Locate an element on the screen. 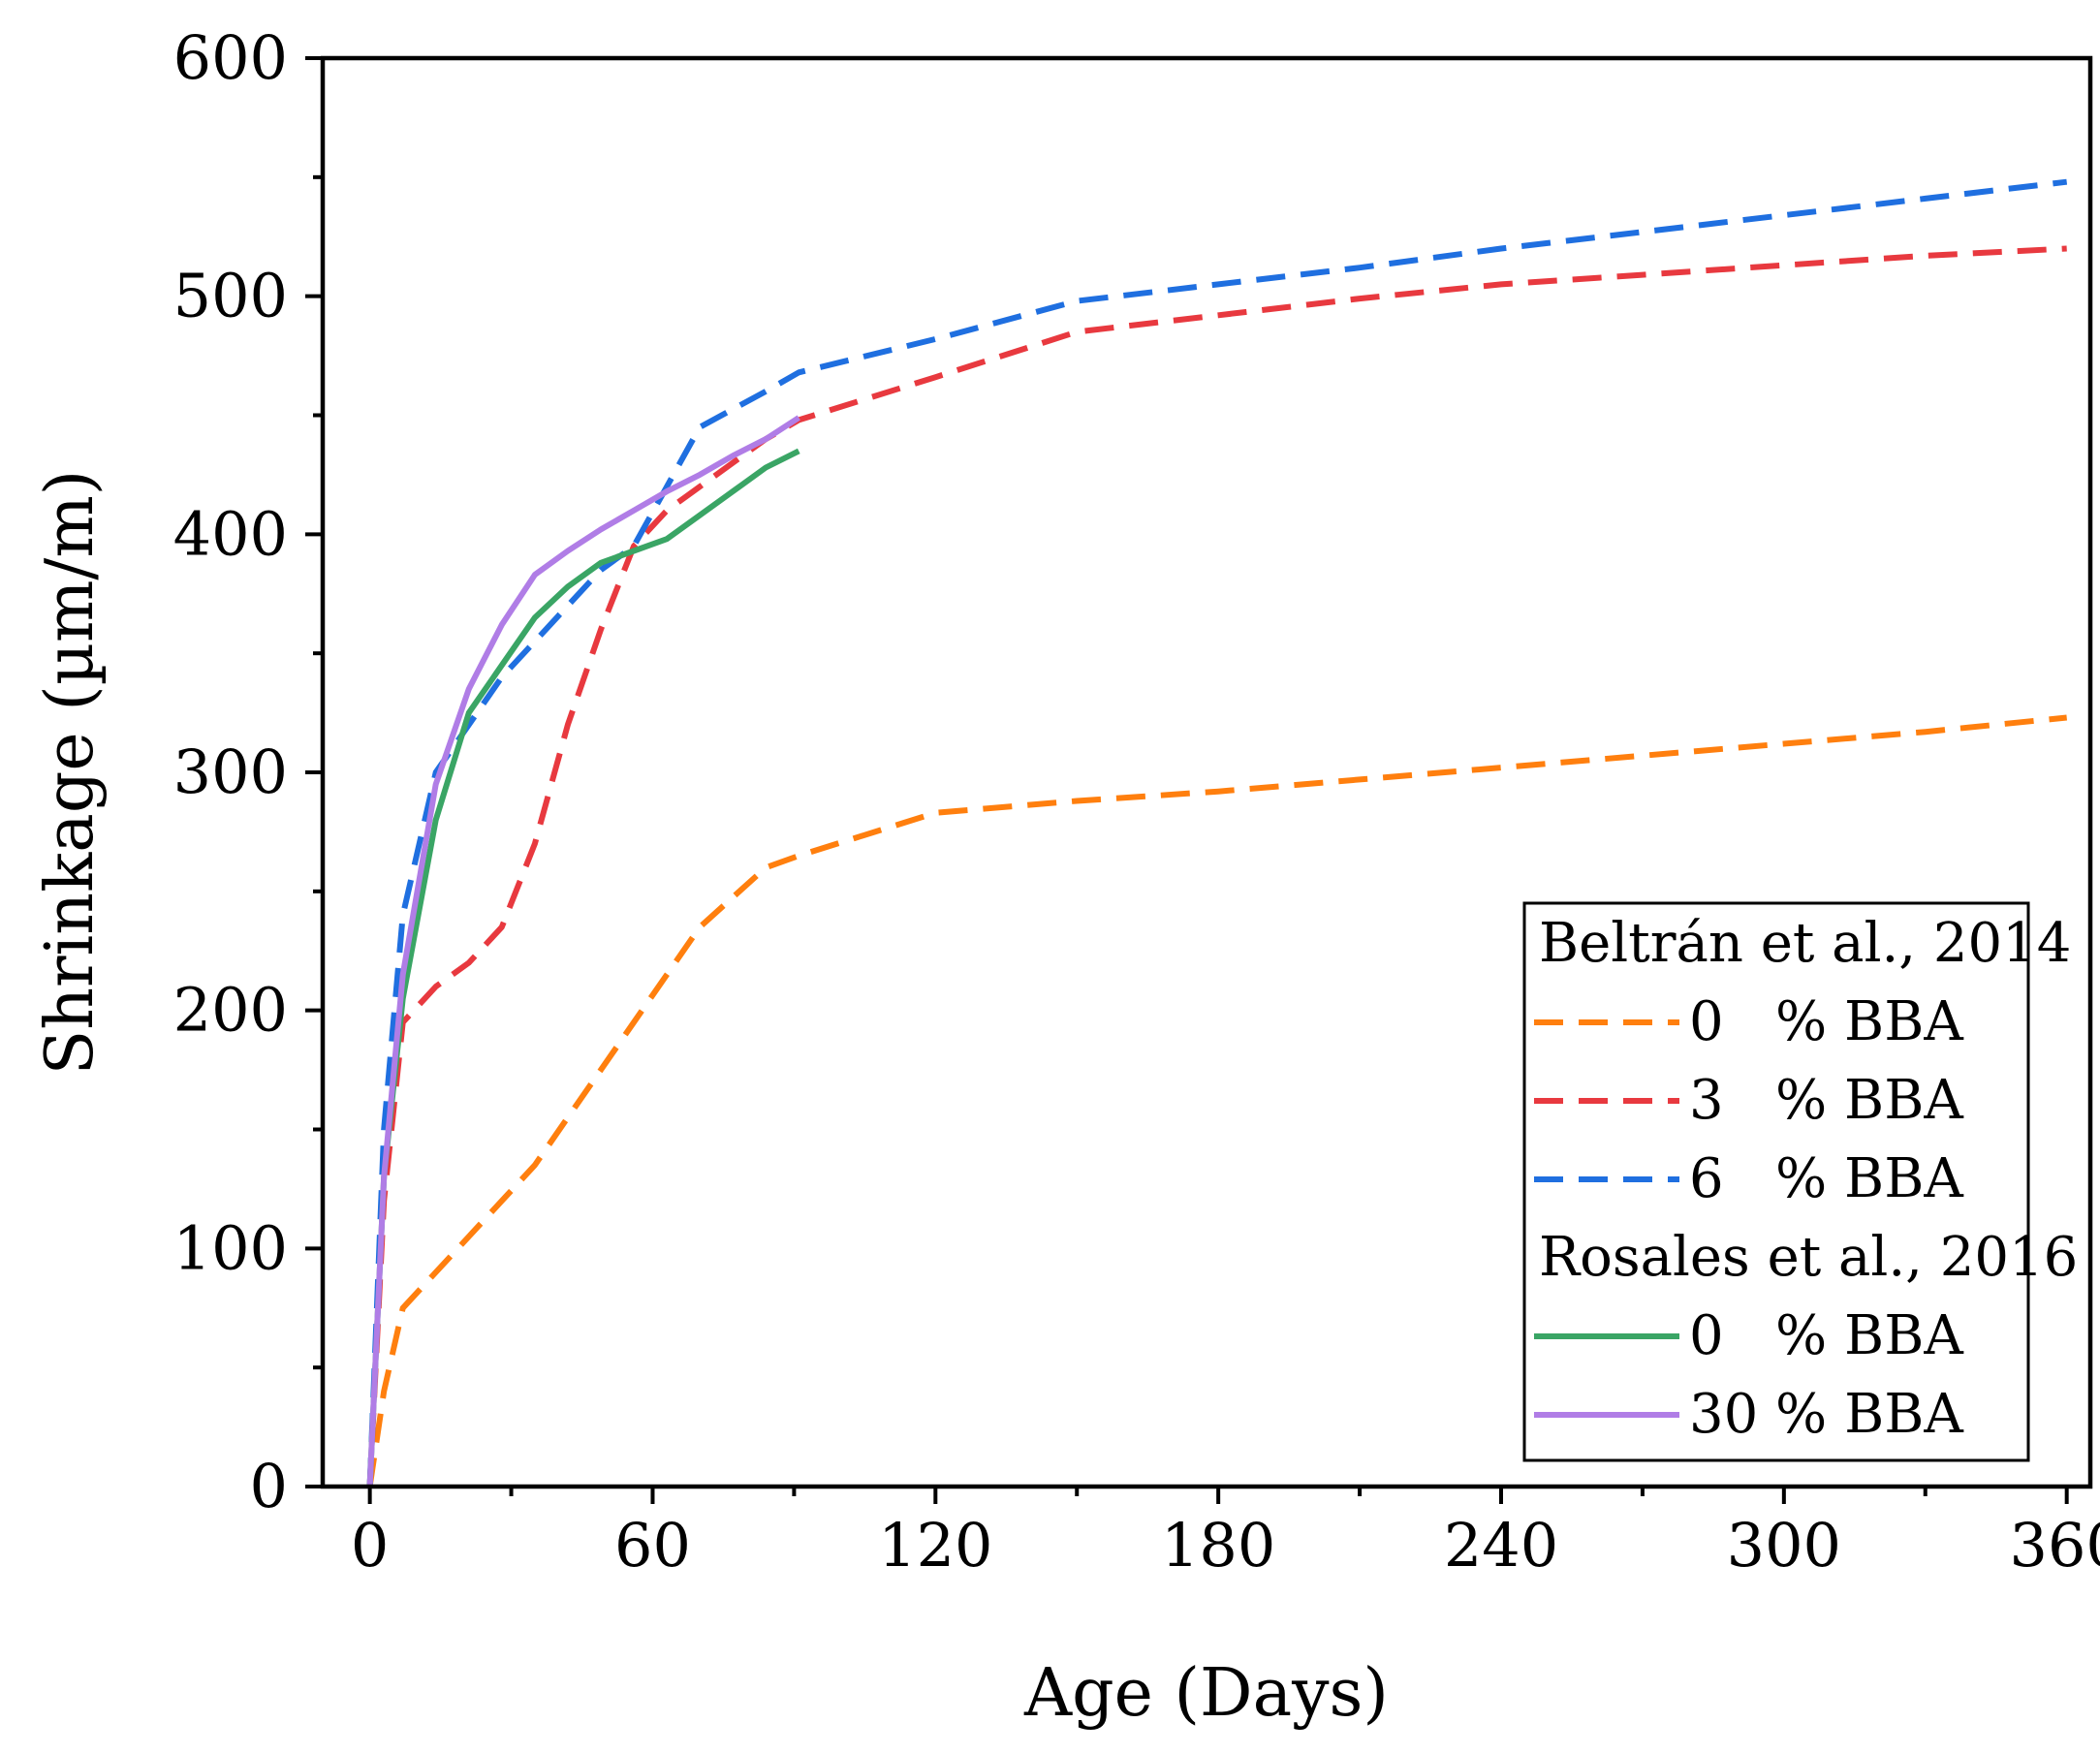 Image resolution: width=2100 pixels, height=1754 pixels. x-tick-label: 300 is located at coordinates (1784, 1546).